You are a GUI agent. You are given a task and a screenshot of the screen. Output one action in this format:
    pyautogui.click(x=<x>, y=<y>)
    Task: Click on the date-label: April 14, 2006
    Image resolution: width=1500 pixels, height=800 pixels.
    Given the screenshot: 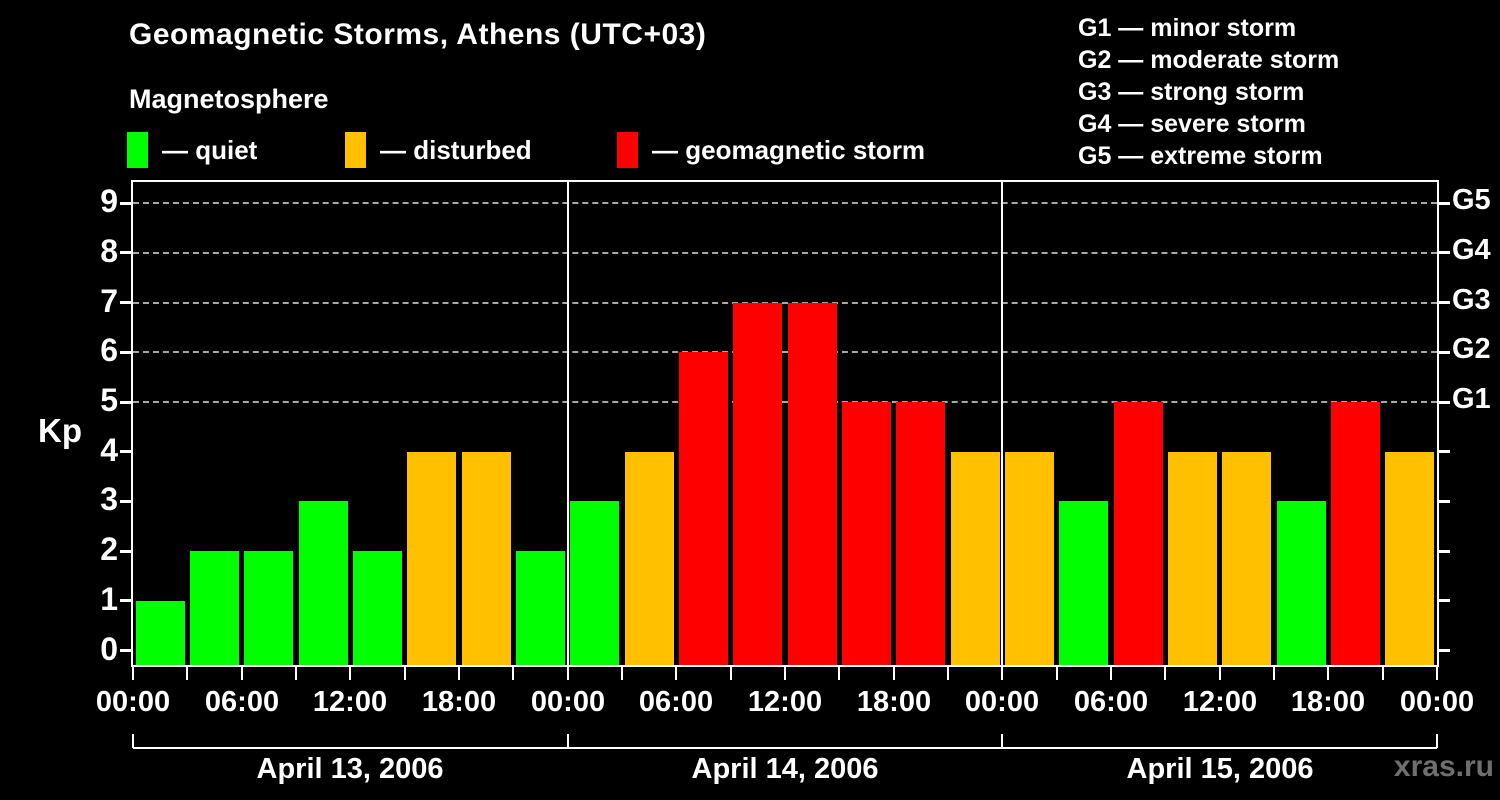 What is the action you would take?
    pyautogui.click(x=785, y=769)
    